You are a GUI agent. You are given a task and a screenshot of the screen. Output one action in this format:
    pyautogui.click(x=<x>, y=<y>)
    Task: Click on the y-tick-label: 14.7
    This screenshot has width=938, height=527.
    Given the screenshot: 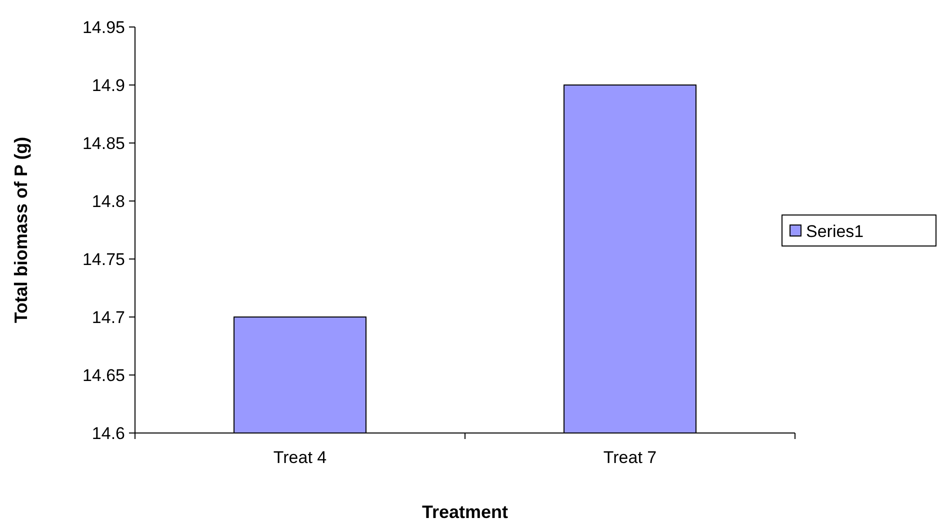 What is the action you would take?
    pyautogui.click(x=108, y=317)
    